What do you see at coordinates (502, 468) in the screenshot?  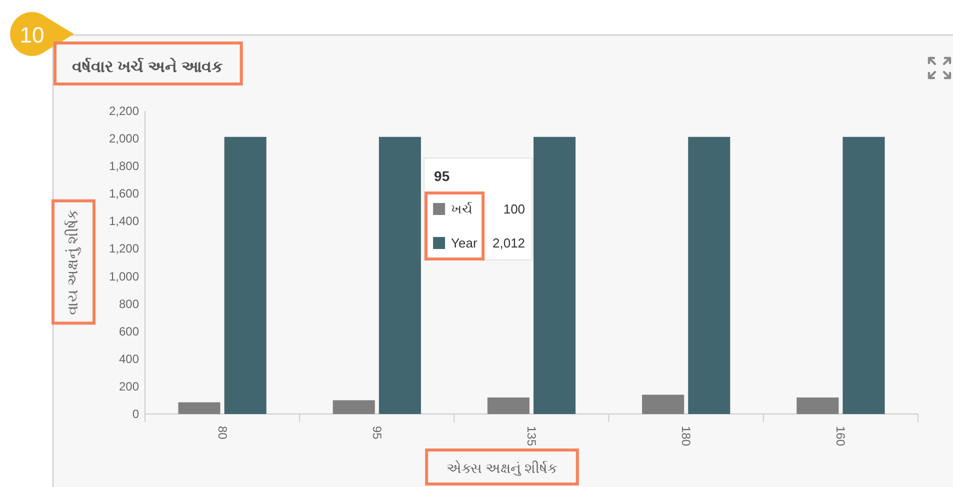 I see `x-axis-title: એક્સ અક્ષનું શીર્ષક` at bounding box center [502, 468].